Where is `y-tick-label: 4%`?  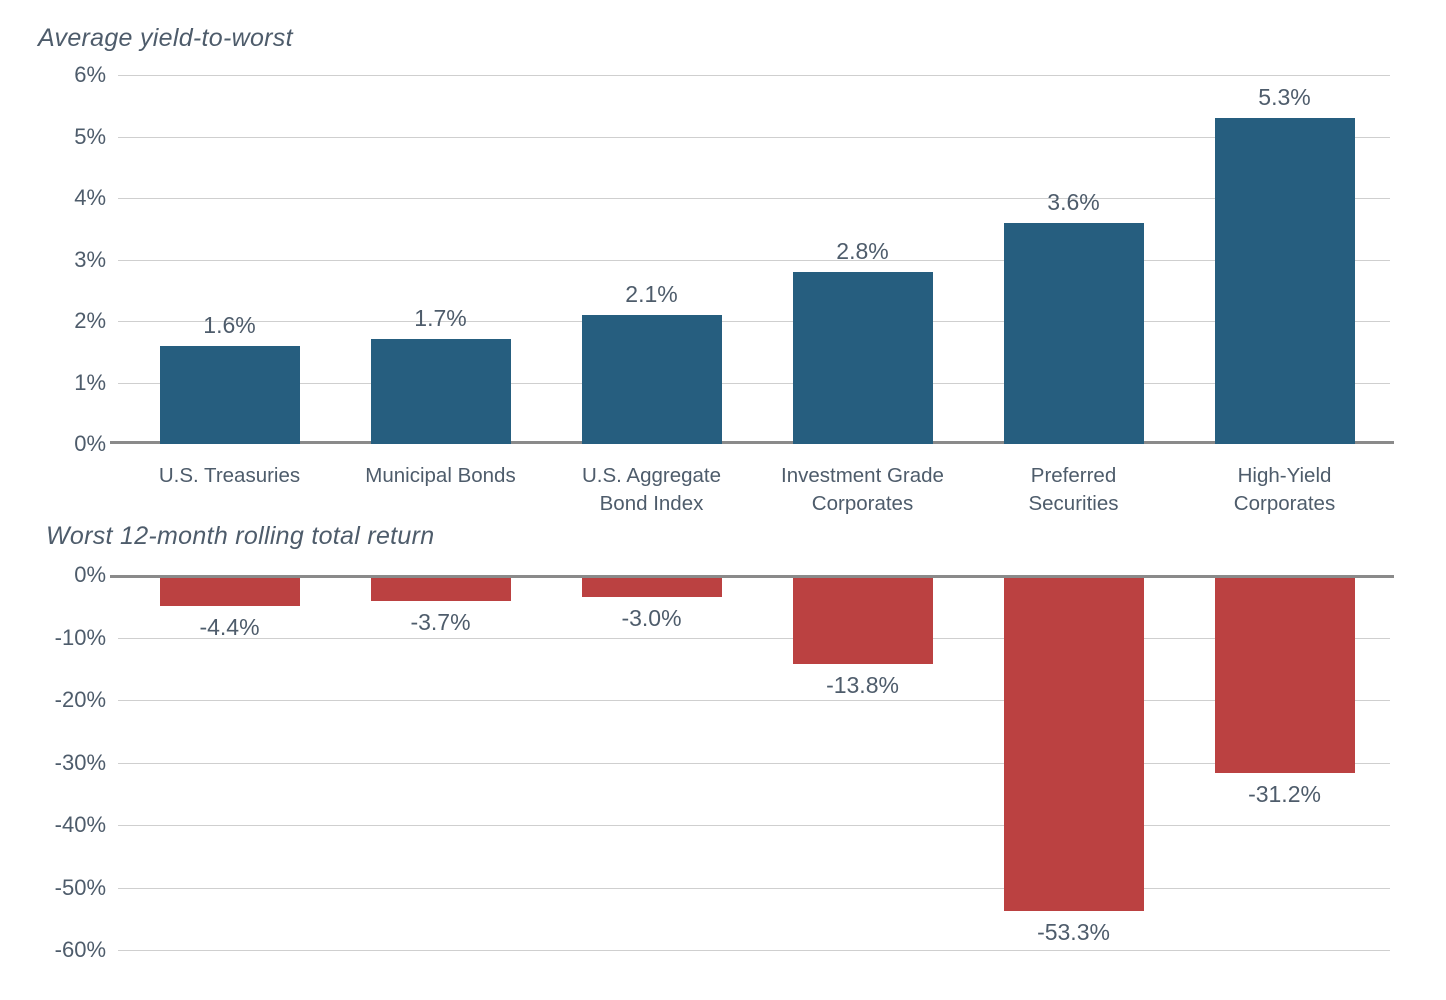 y-tick-label: 4% is located at coordinates (90, 197).